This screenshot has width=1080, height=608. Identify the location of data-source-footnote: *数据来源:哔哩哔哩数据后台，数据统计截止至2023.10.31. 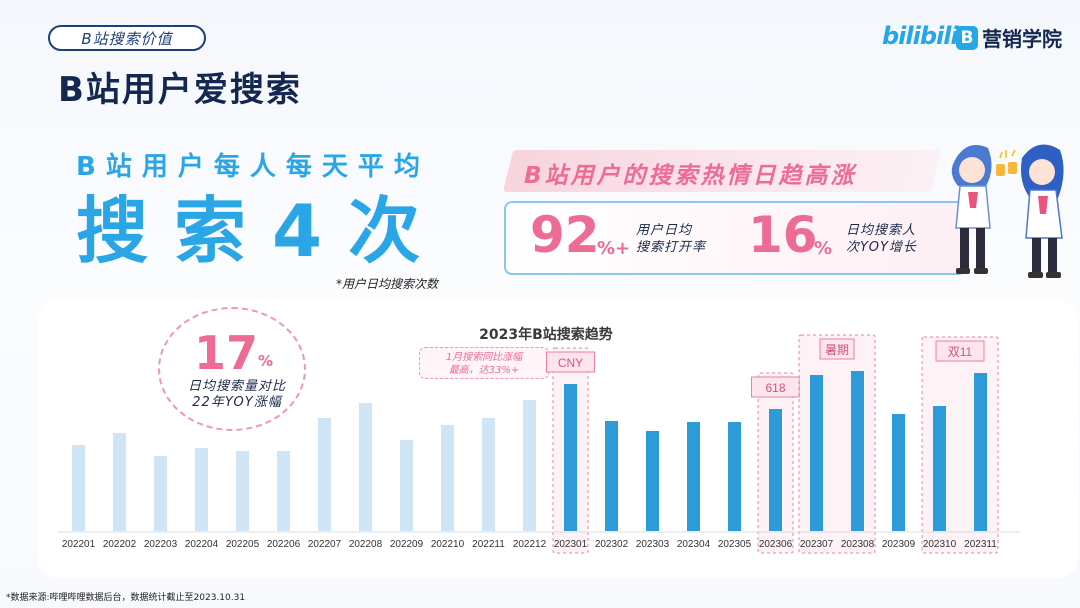
(126, 598).